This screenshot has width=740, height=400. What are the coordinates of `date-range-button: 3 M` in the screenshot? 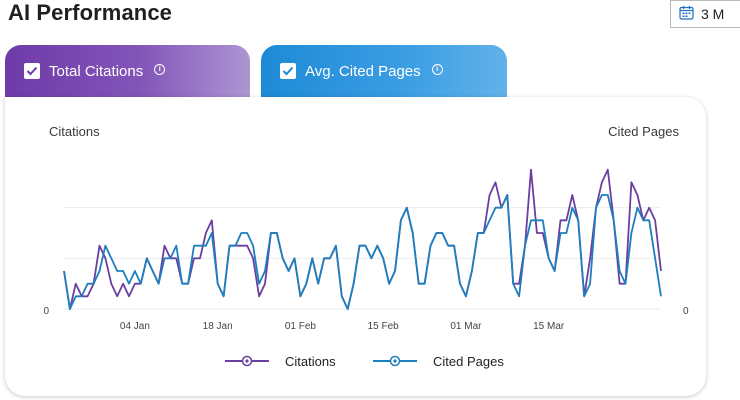 It's located at (705, 14).